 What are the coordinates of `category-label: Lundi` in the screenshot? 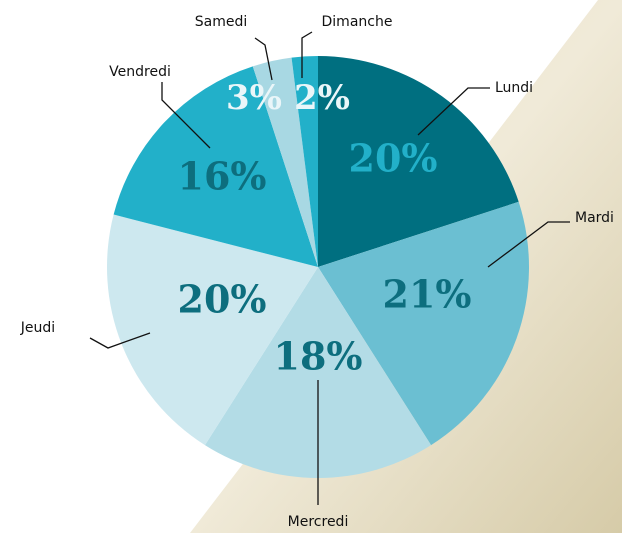 It's located at (514, 88).